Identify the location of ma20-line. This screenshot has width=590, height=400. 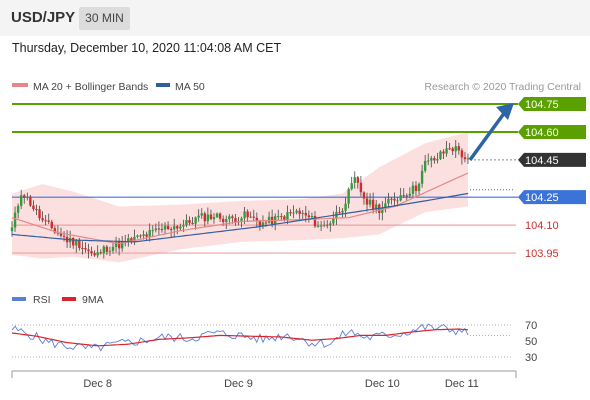
(240, 208).